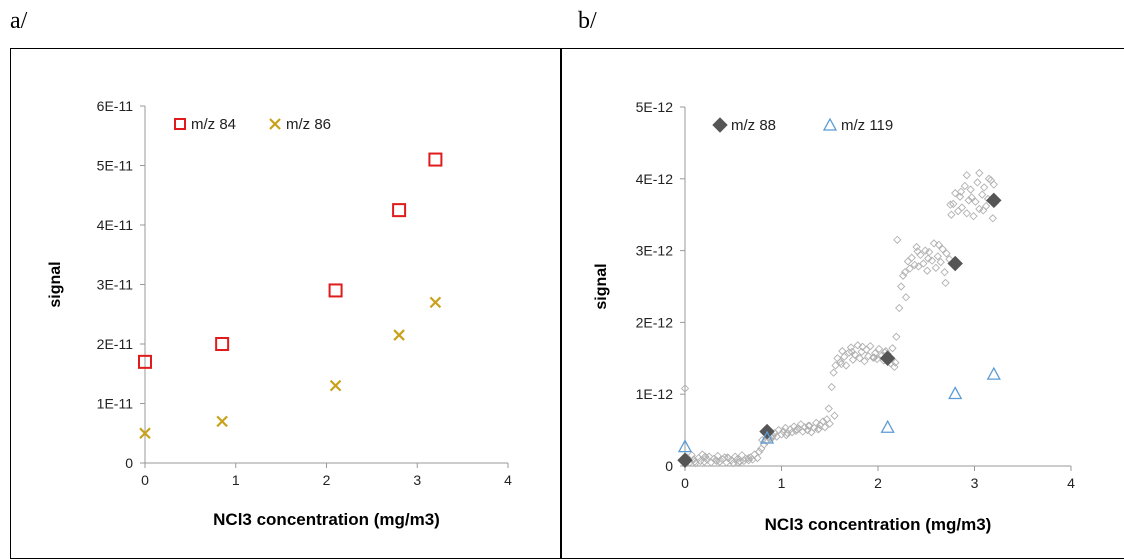  I want to click on y-tick-label: 6E-11, so click(115, 106).